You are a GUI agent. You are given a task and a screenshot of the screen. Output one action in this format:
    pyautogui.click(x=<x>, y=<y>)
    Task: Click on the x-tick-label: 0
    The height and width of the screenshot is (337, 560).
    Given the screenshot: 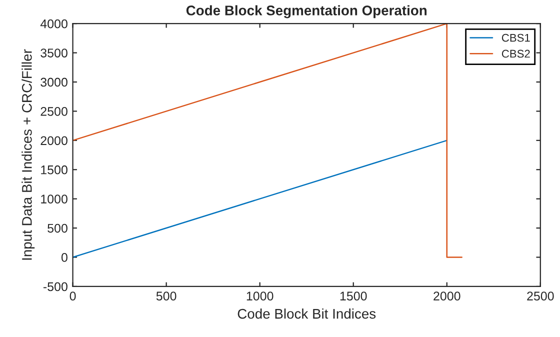 What is the action you would take?
    pyautogui.click(x=73, y=296)
    